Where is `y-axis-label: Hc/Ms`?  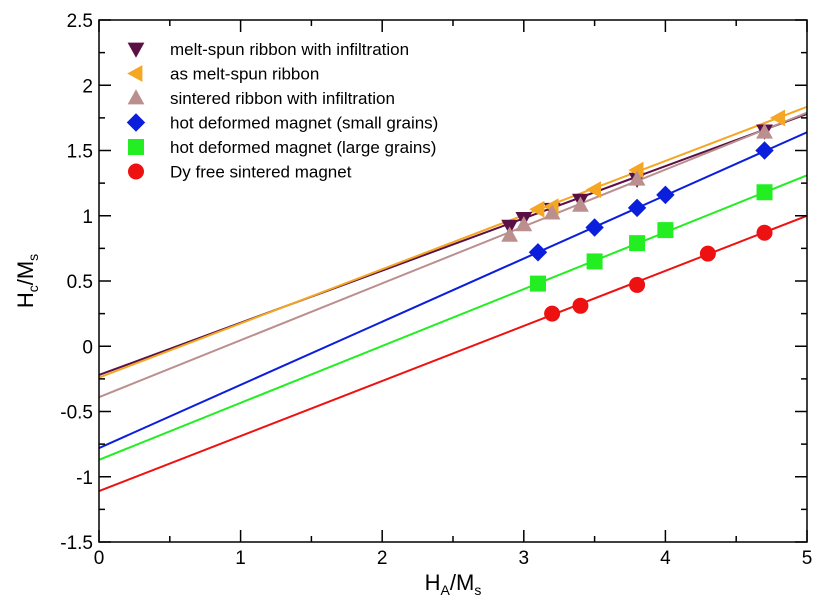 y-axis-label: Hc/Ms is located at coordinates (27, 281).